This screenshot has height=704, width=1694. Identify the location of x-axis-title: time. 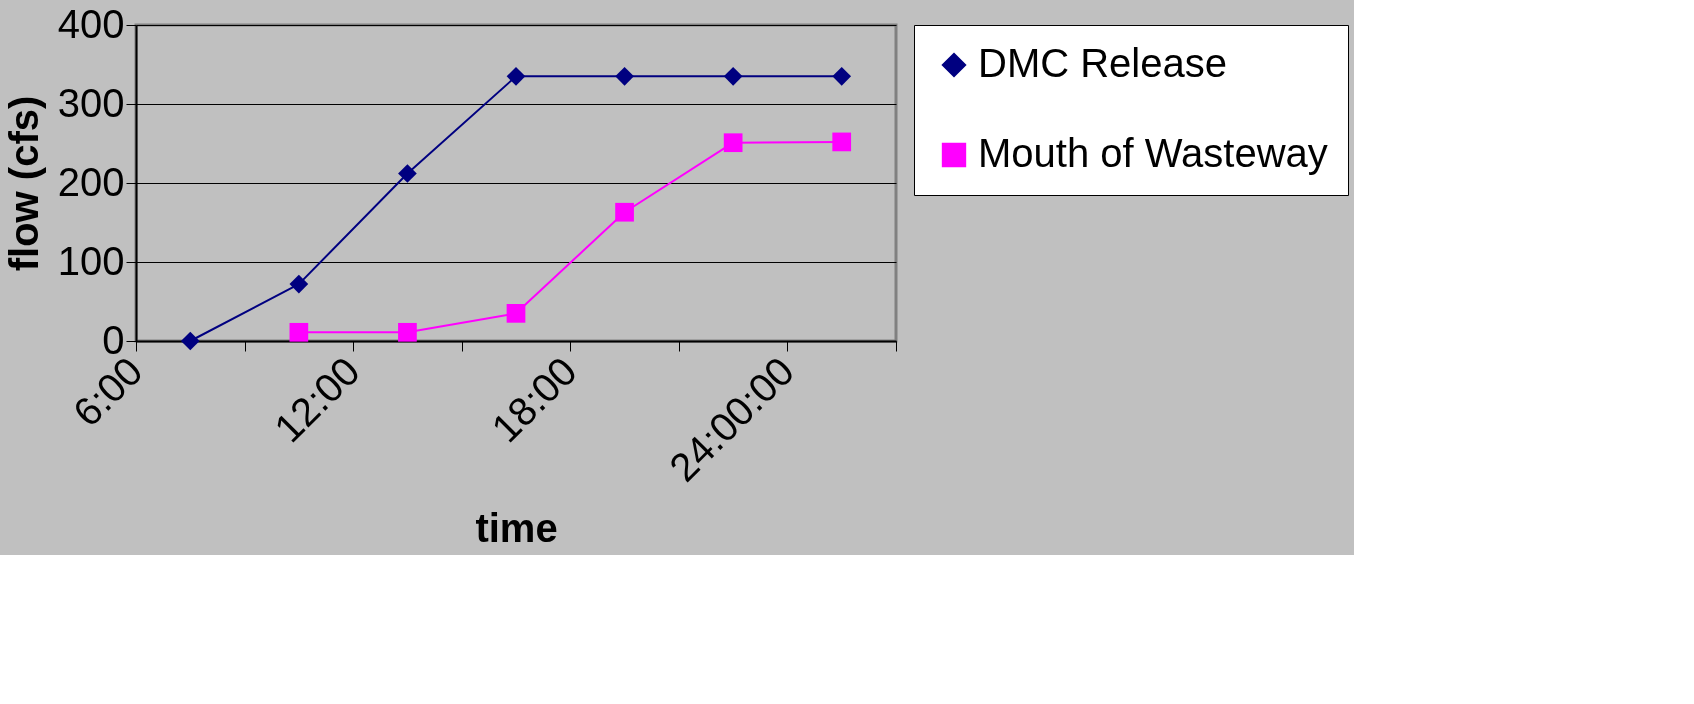
(516, 527).